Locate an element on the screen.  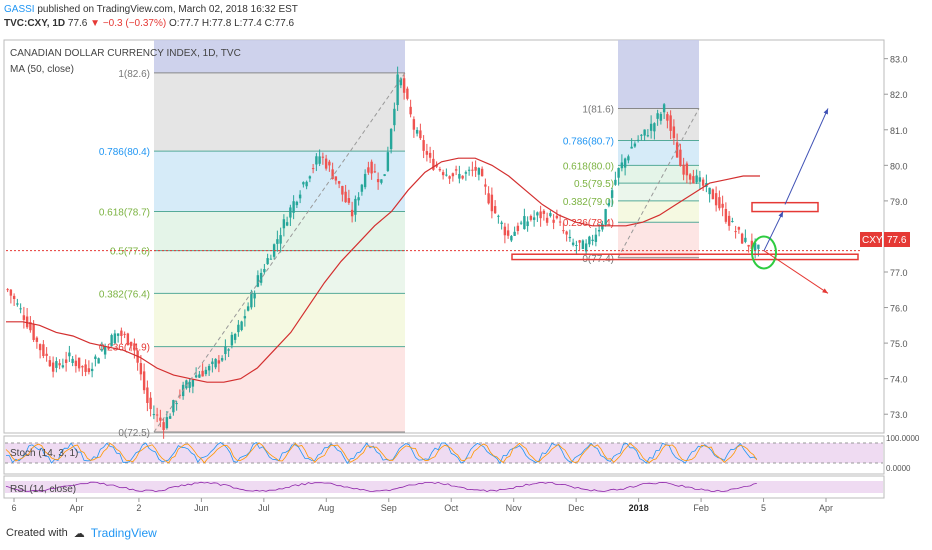
fib-small-level-label: 0.618(80.0) is located at coordinates (588, 166).